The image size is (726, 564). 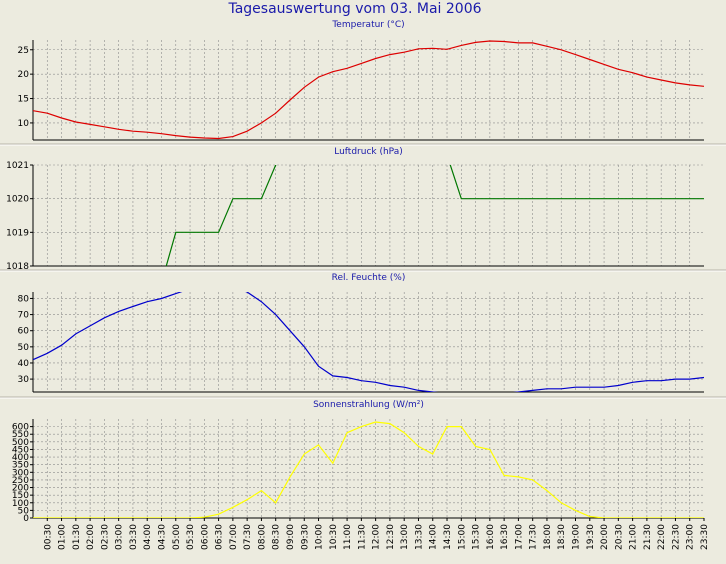 I want to click on x-tick-label: 12:00, so click(x=377, y=537).